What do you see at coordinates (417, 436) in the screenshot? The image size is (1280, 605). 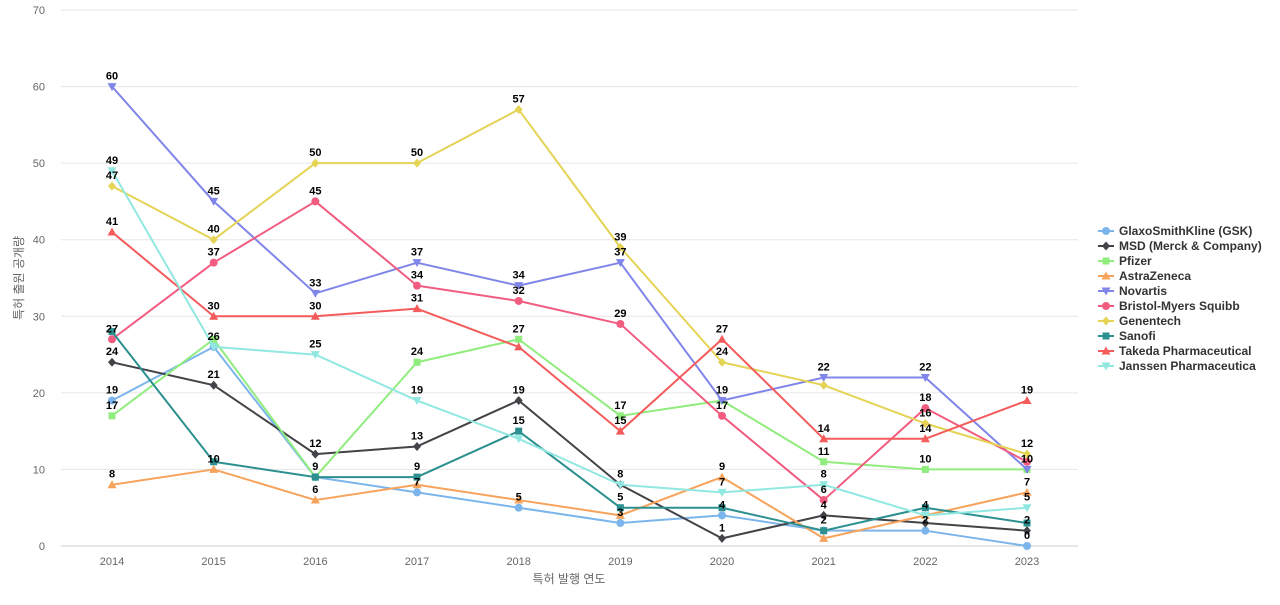 I see `data-label: 13` at bounding box center [417, 436].